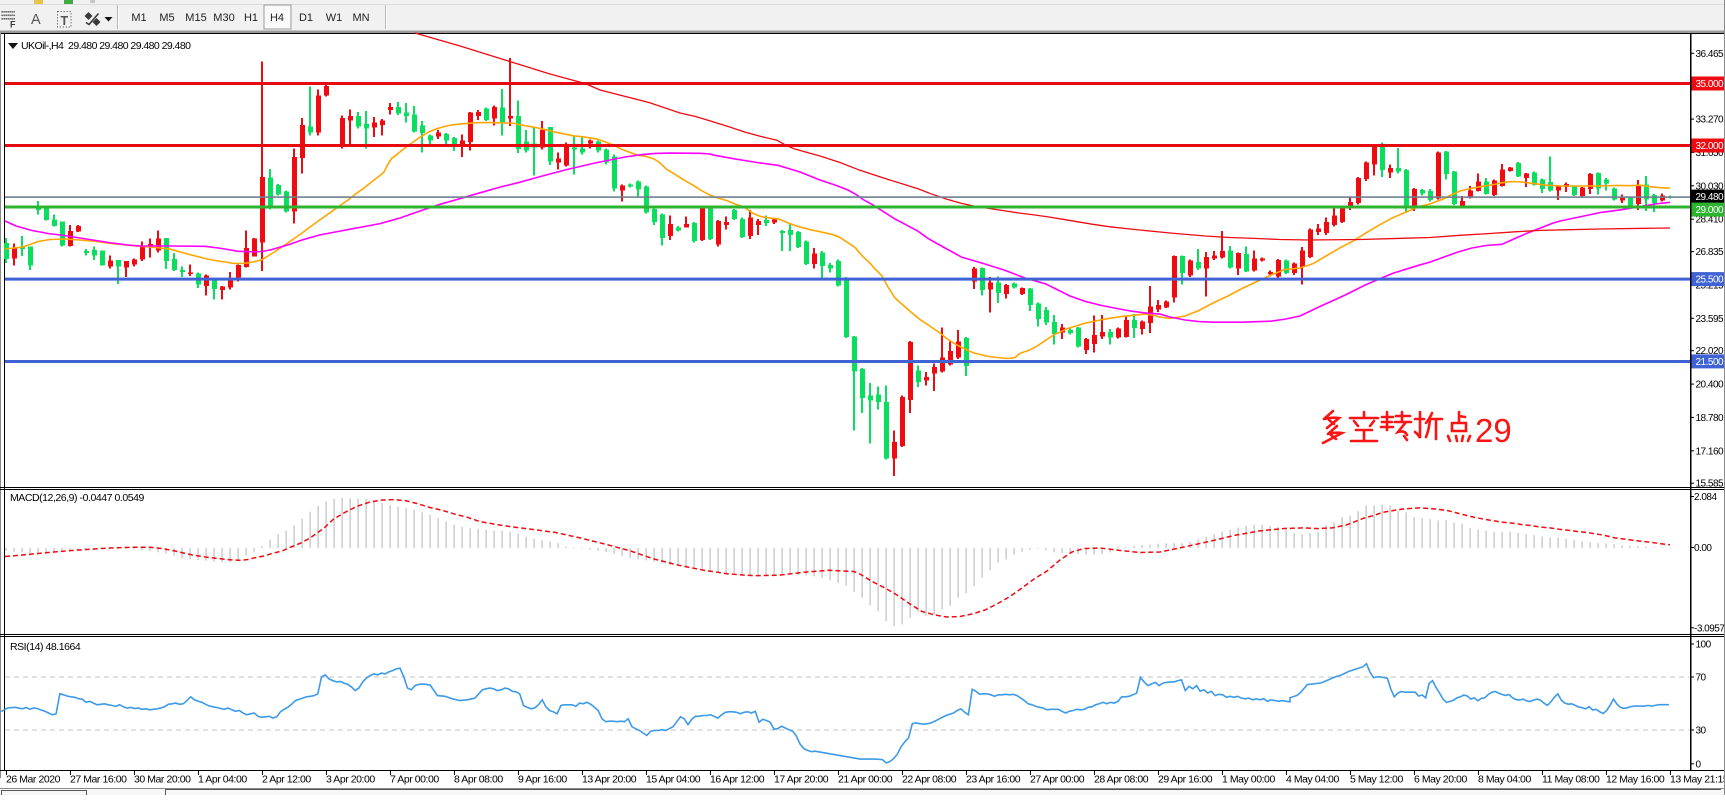  What do you see at coordinates (673, 780) in the screenshot?
I see `svg-text: 15 Apr 04:00` at bounding box center [673, 780].